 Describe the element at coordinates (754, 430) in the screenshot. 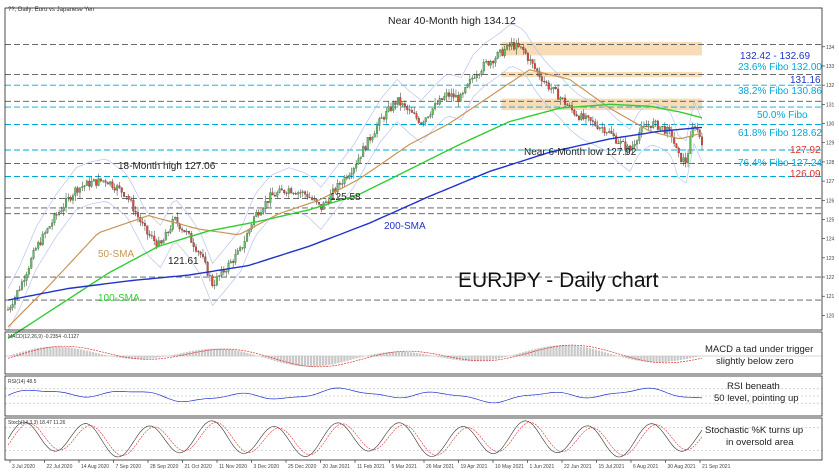

I see `stoch-note-1: Stochastic %K turns up` at that location.